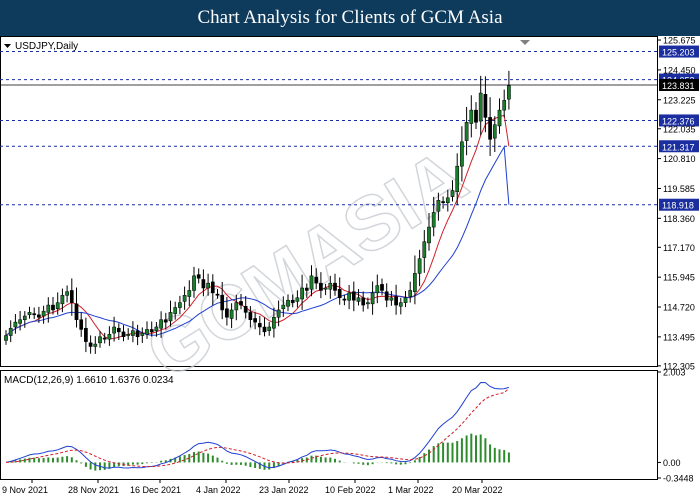 This screenshot has width=700, height=500. Describe the element at coordinates (679, 100) in the screenshot. I see `price-tick-label: 123.225` at that location.